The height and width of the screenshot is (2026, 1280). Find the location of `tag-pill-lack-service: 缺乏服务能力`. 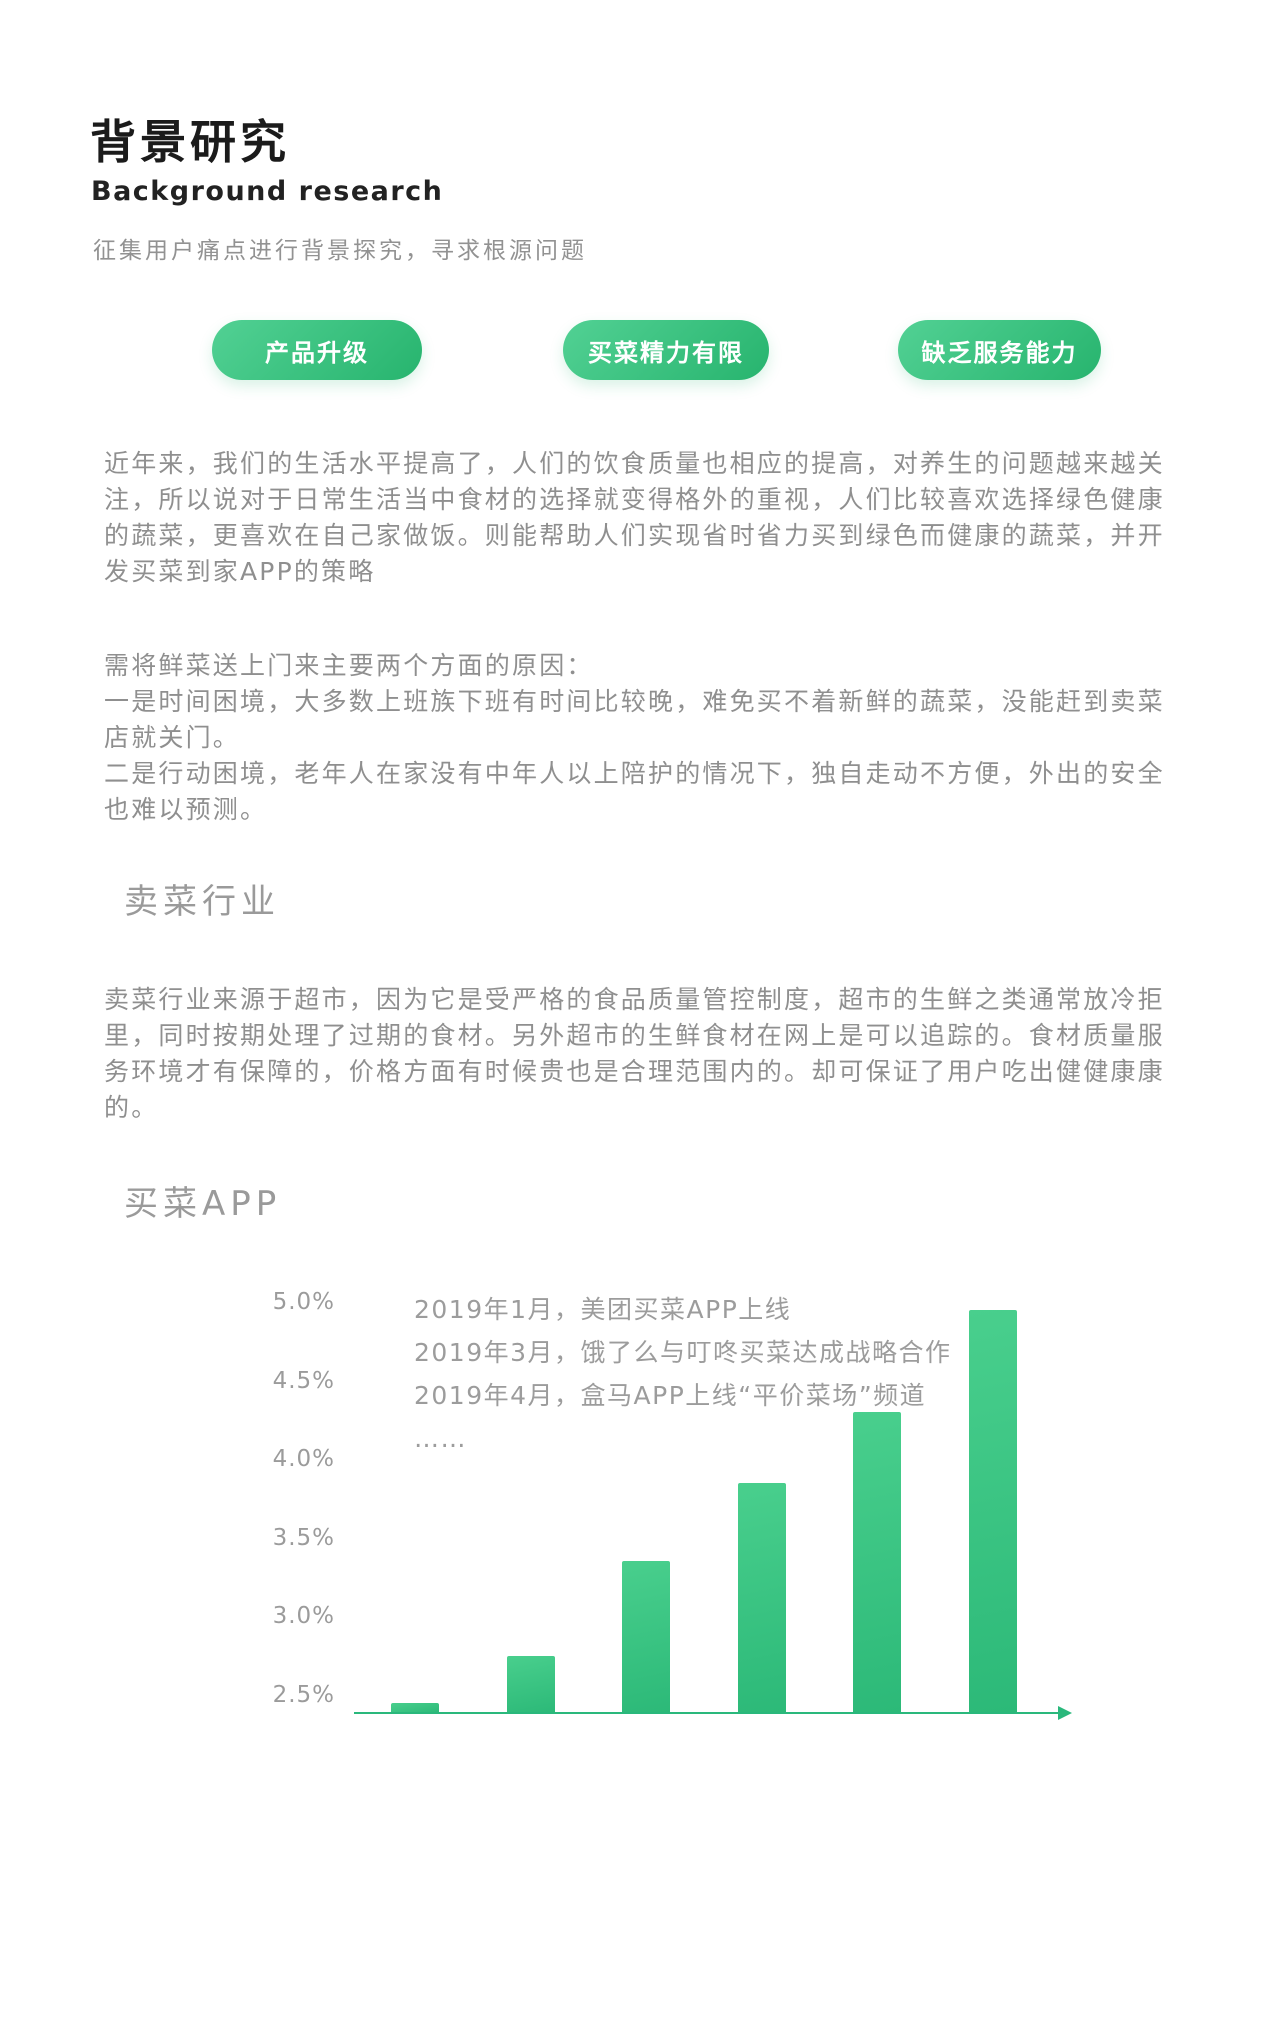

tag-pill-lack-service: 缺乏服务能力 is located at coordinates (999, 350).